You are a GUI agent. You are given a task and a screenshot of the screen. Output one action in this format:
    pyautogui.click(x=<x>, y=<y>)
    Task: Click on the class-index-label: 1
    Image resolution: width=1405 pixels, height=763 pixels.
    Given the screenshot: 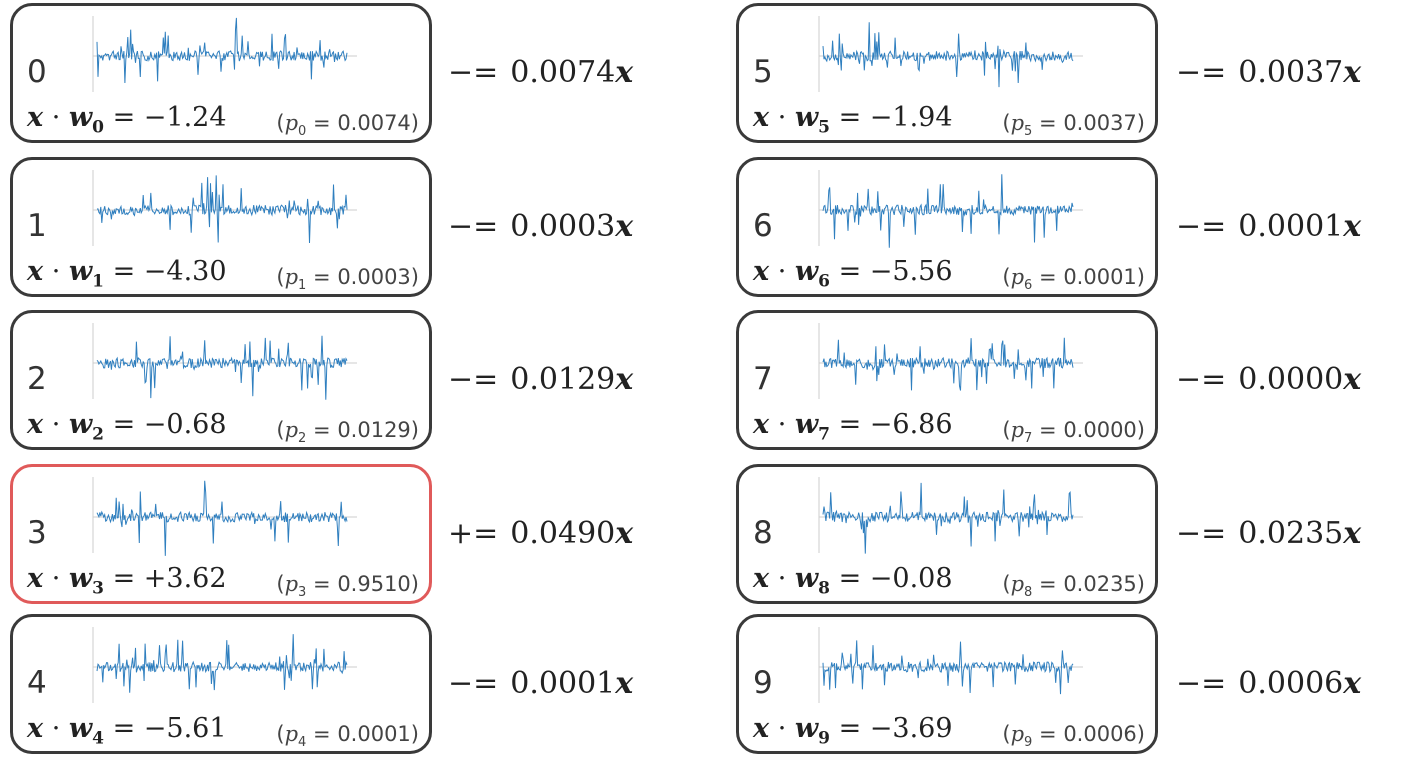 What is the action you would take?
    pyautogui.click(x=37, y=226)
    